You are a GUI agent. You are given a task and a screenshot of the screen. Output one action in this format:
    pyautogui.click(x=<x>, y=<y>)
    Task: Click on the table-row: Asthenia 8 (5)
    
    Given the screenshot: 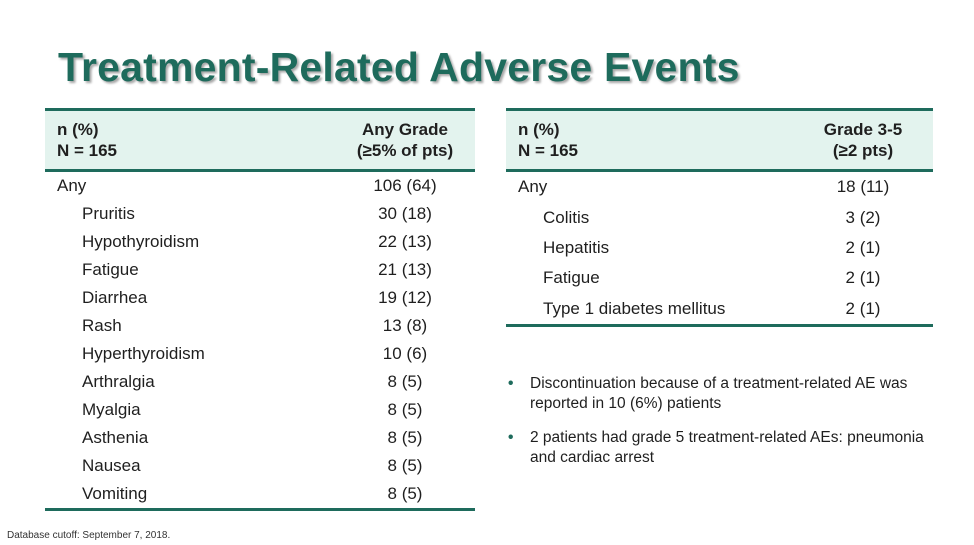 What is the action you would take?
    pyautogui.click(x=260, y=438)
    